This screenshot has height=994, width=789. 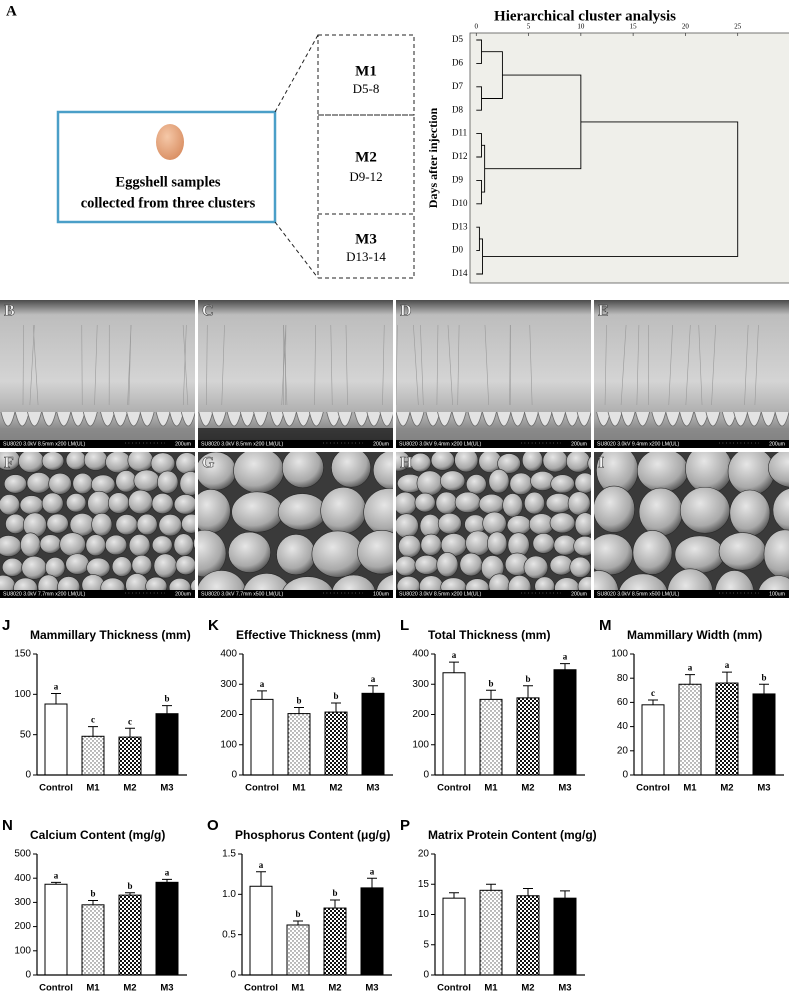 What do you see at coordinates (183, 444) in the screenshot?
I see `sem-scale: 200um` at bounding box center [183, 444].